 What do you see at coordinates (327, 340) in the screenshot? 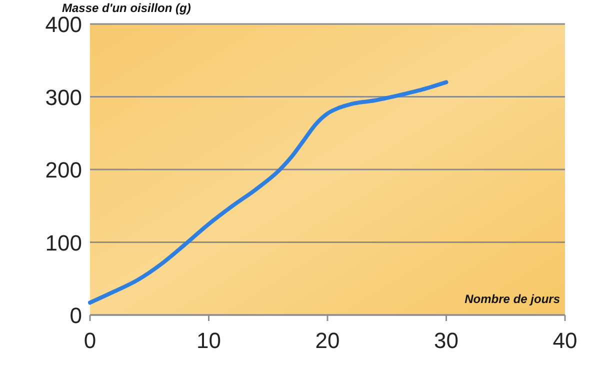
I see `x-tick-label: 20` at bounding box center [327, 340].